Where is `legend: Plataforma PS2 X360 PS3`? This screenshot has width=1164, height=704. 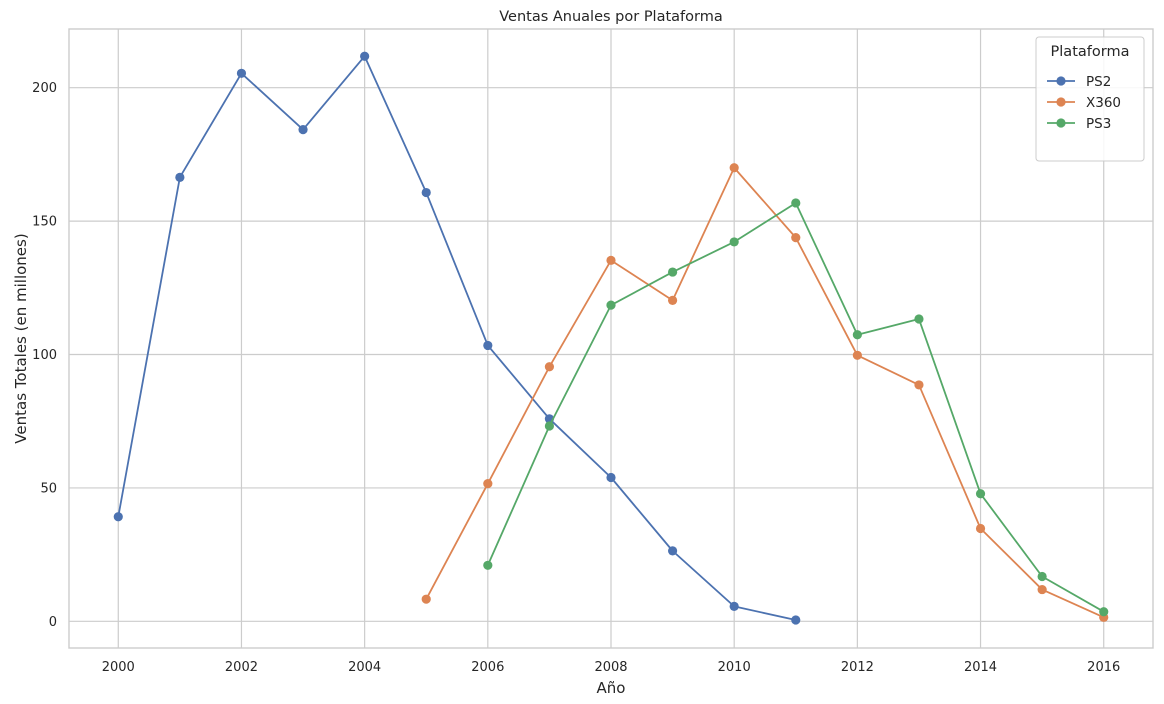 legend: Plataforma PS2 X360 PS3 is located at coordinates (1090, 99).